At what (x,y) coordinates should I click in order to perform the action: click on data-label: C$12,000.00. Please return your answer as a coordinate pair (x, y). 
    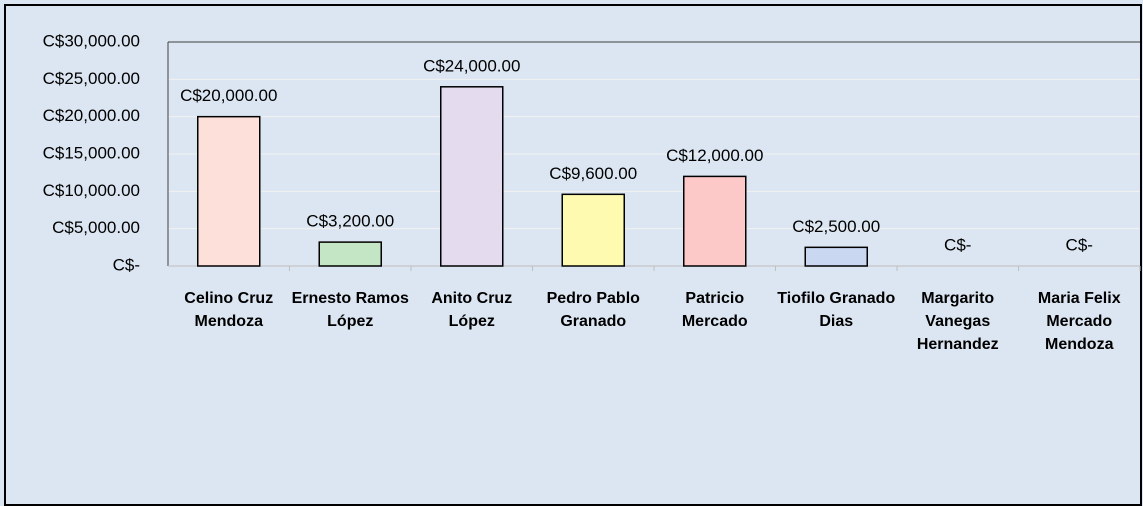
    Looking at the image, I should click on (714, 155).